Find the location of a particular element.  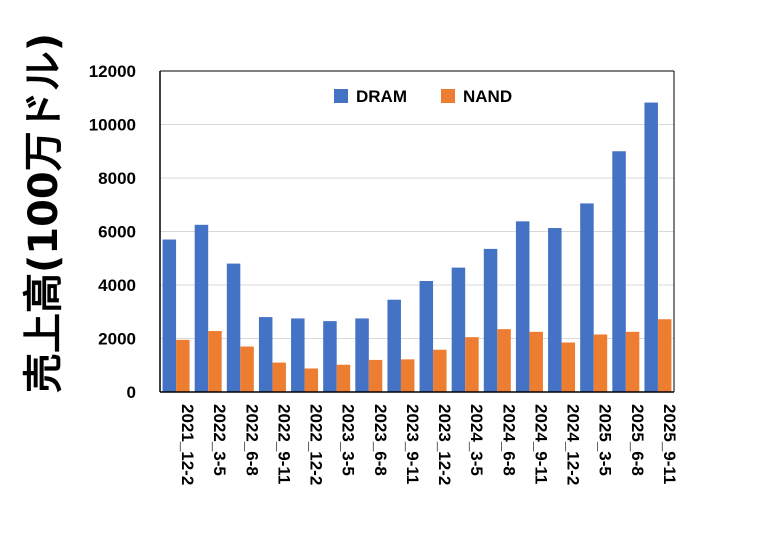

x-tick-label: 2025_3-5 is located at coordinates (605, 440).